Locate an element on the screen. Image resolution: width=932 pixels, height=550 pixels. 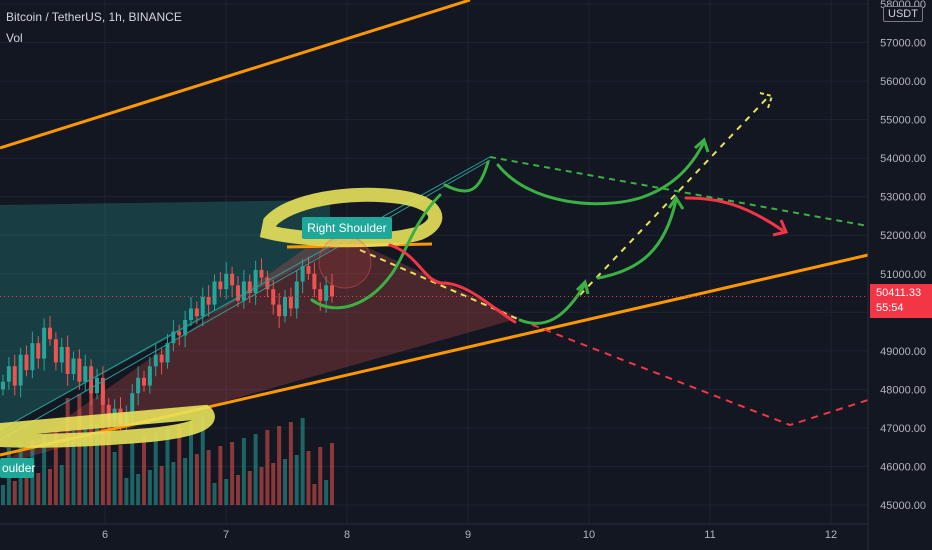
left-shoulder-label-bg is located at coordinates (17, 468).